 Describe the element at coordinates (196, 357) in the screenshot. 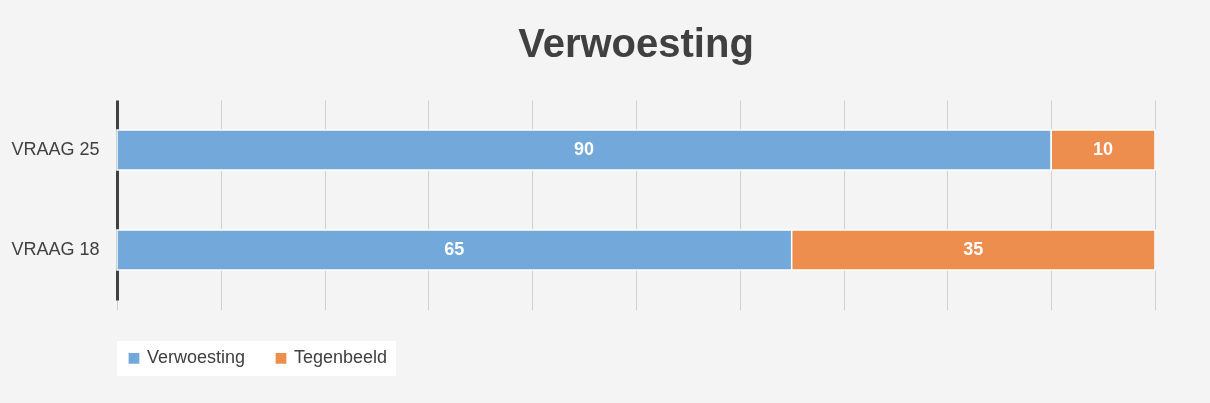

I see `legend-label: Verwoesting` at that location.